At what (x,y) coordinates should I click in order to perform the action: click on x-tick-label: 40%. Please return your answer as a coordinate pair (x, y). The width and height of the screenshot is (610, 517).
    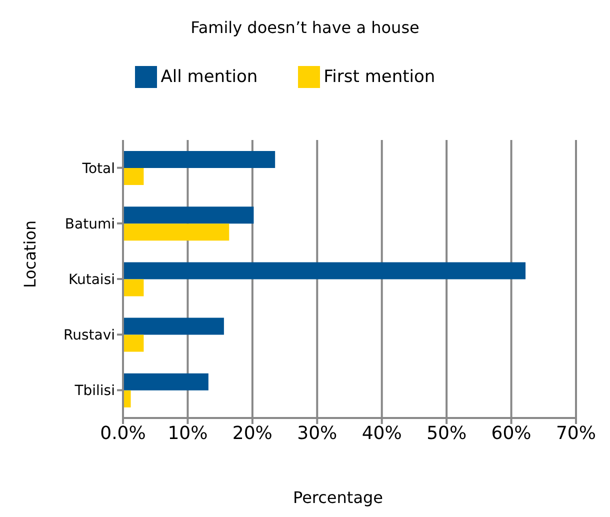
    Looking at the image, I should click on (382, 433).